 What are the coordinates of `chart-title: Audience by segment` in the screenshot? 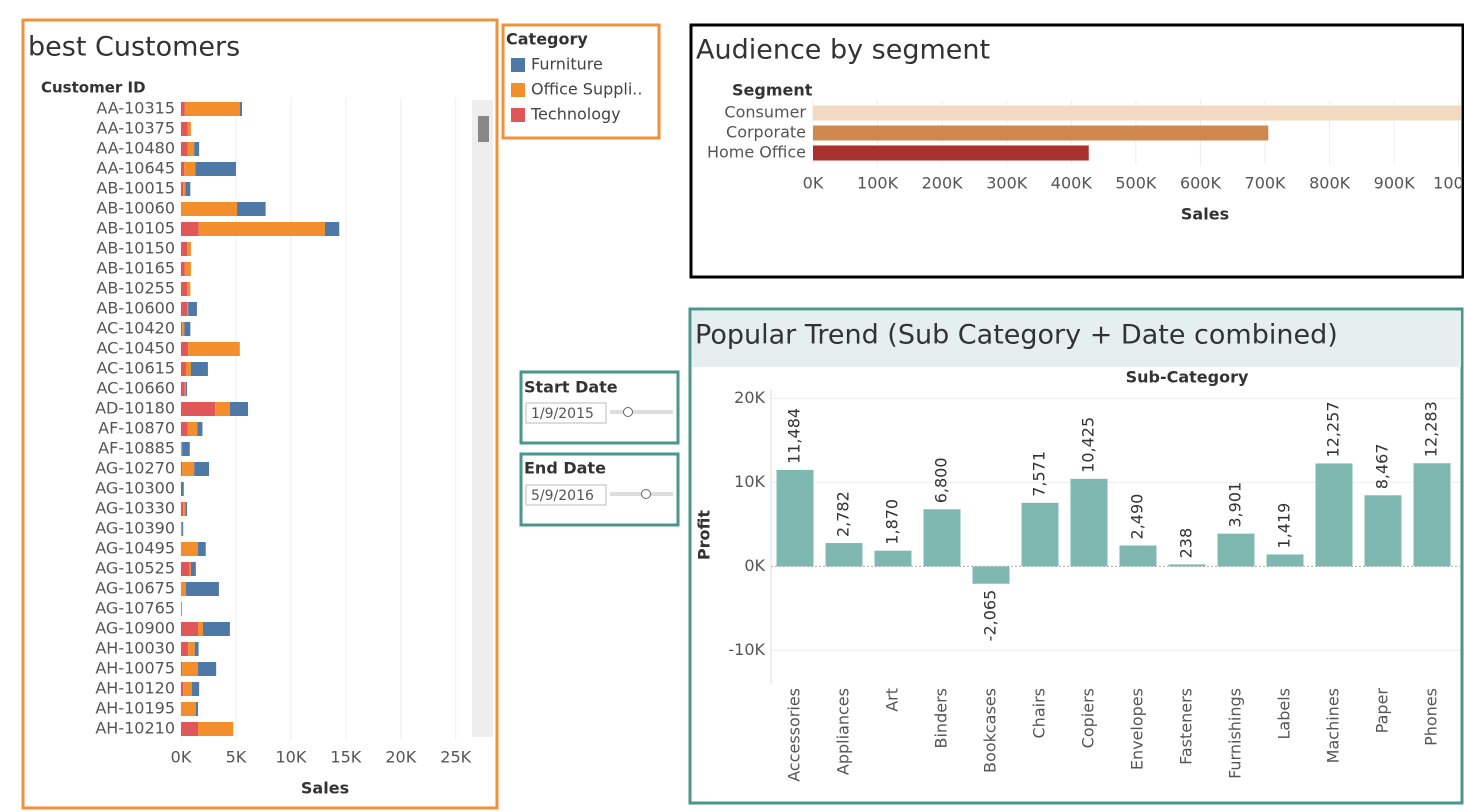 It's located at (843, 50).